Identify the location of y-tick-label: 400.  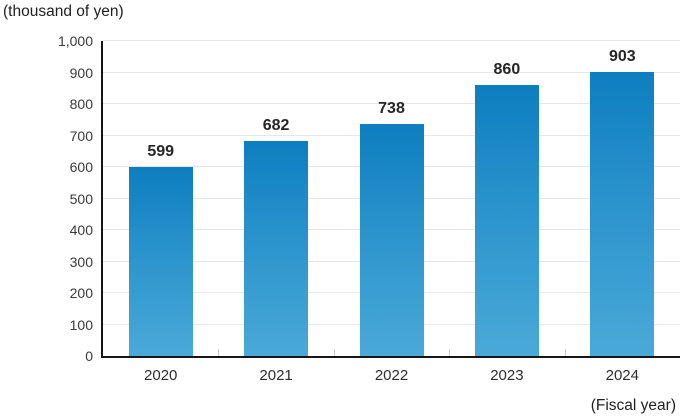
(81, 230).